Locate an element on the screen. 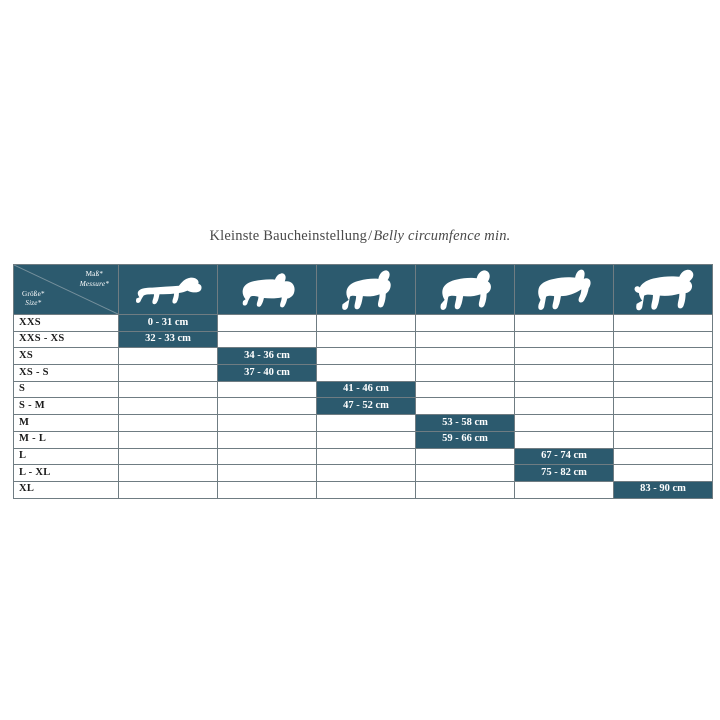 This screenshot has height=720, width=720. measurement-cell: 75 - 82 cm is located at coordinates (564, 473).